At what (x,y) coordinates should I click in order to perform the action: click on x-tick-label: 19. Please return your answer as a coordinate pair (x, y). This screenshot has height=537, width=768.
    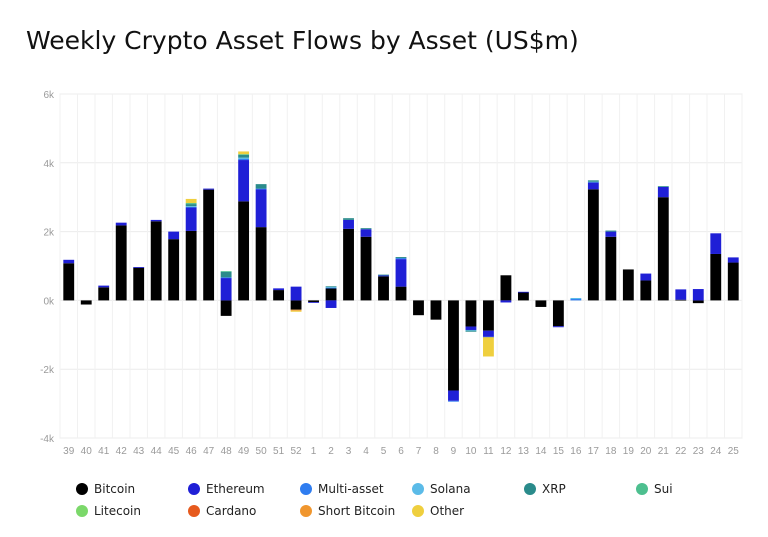
    Looking at the image, I should click on (629, 451).